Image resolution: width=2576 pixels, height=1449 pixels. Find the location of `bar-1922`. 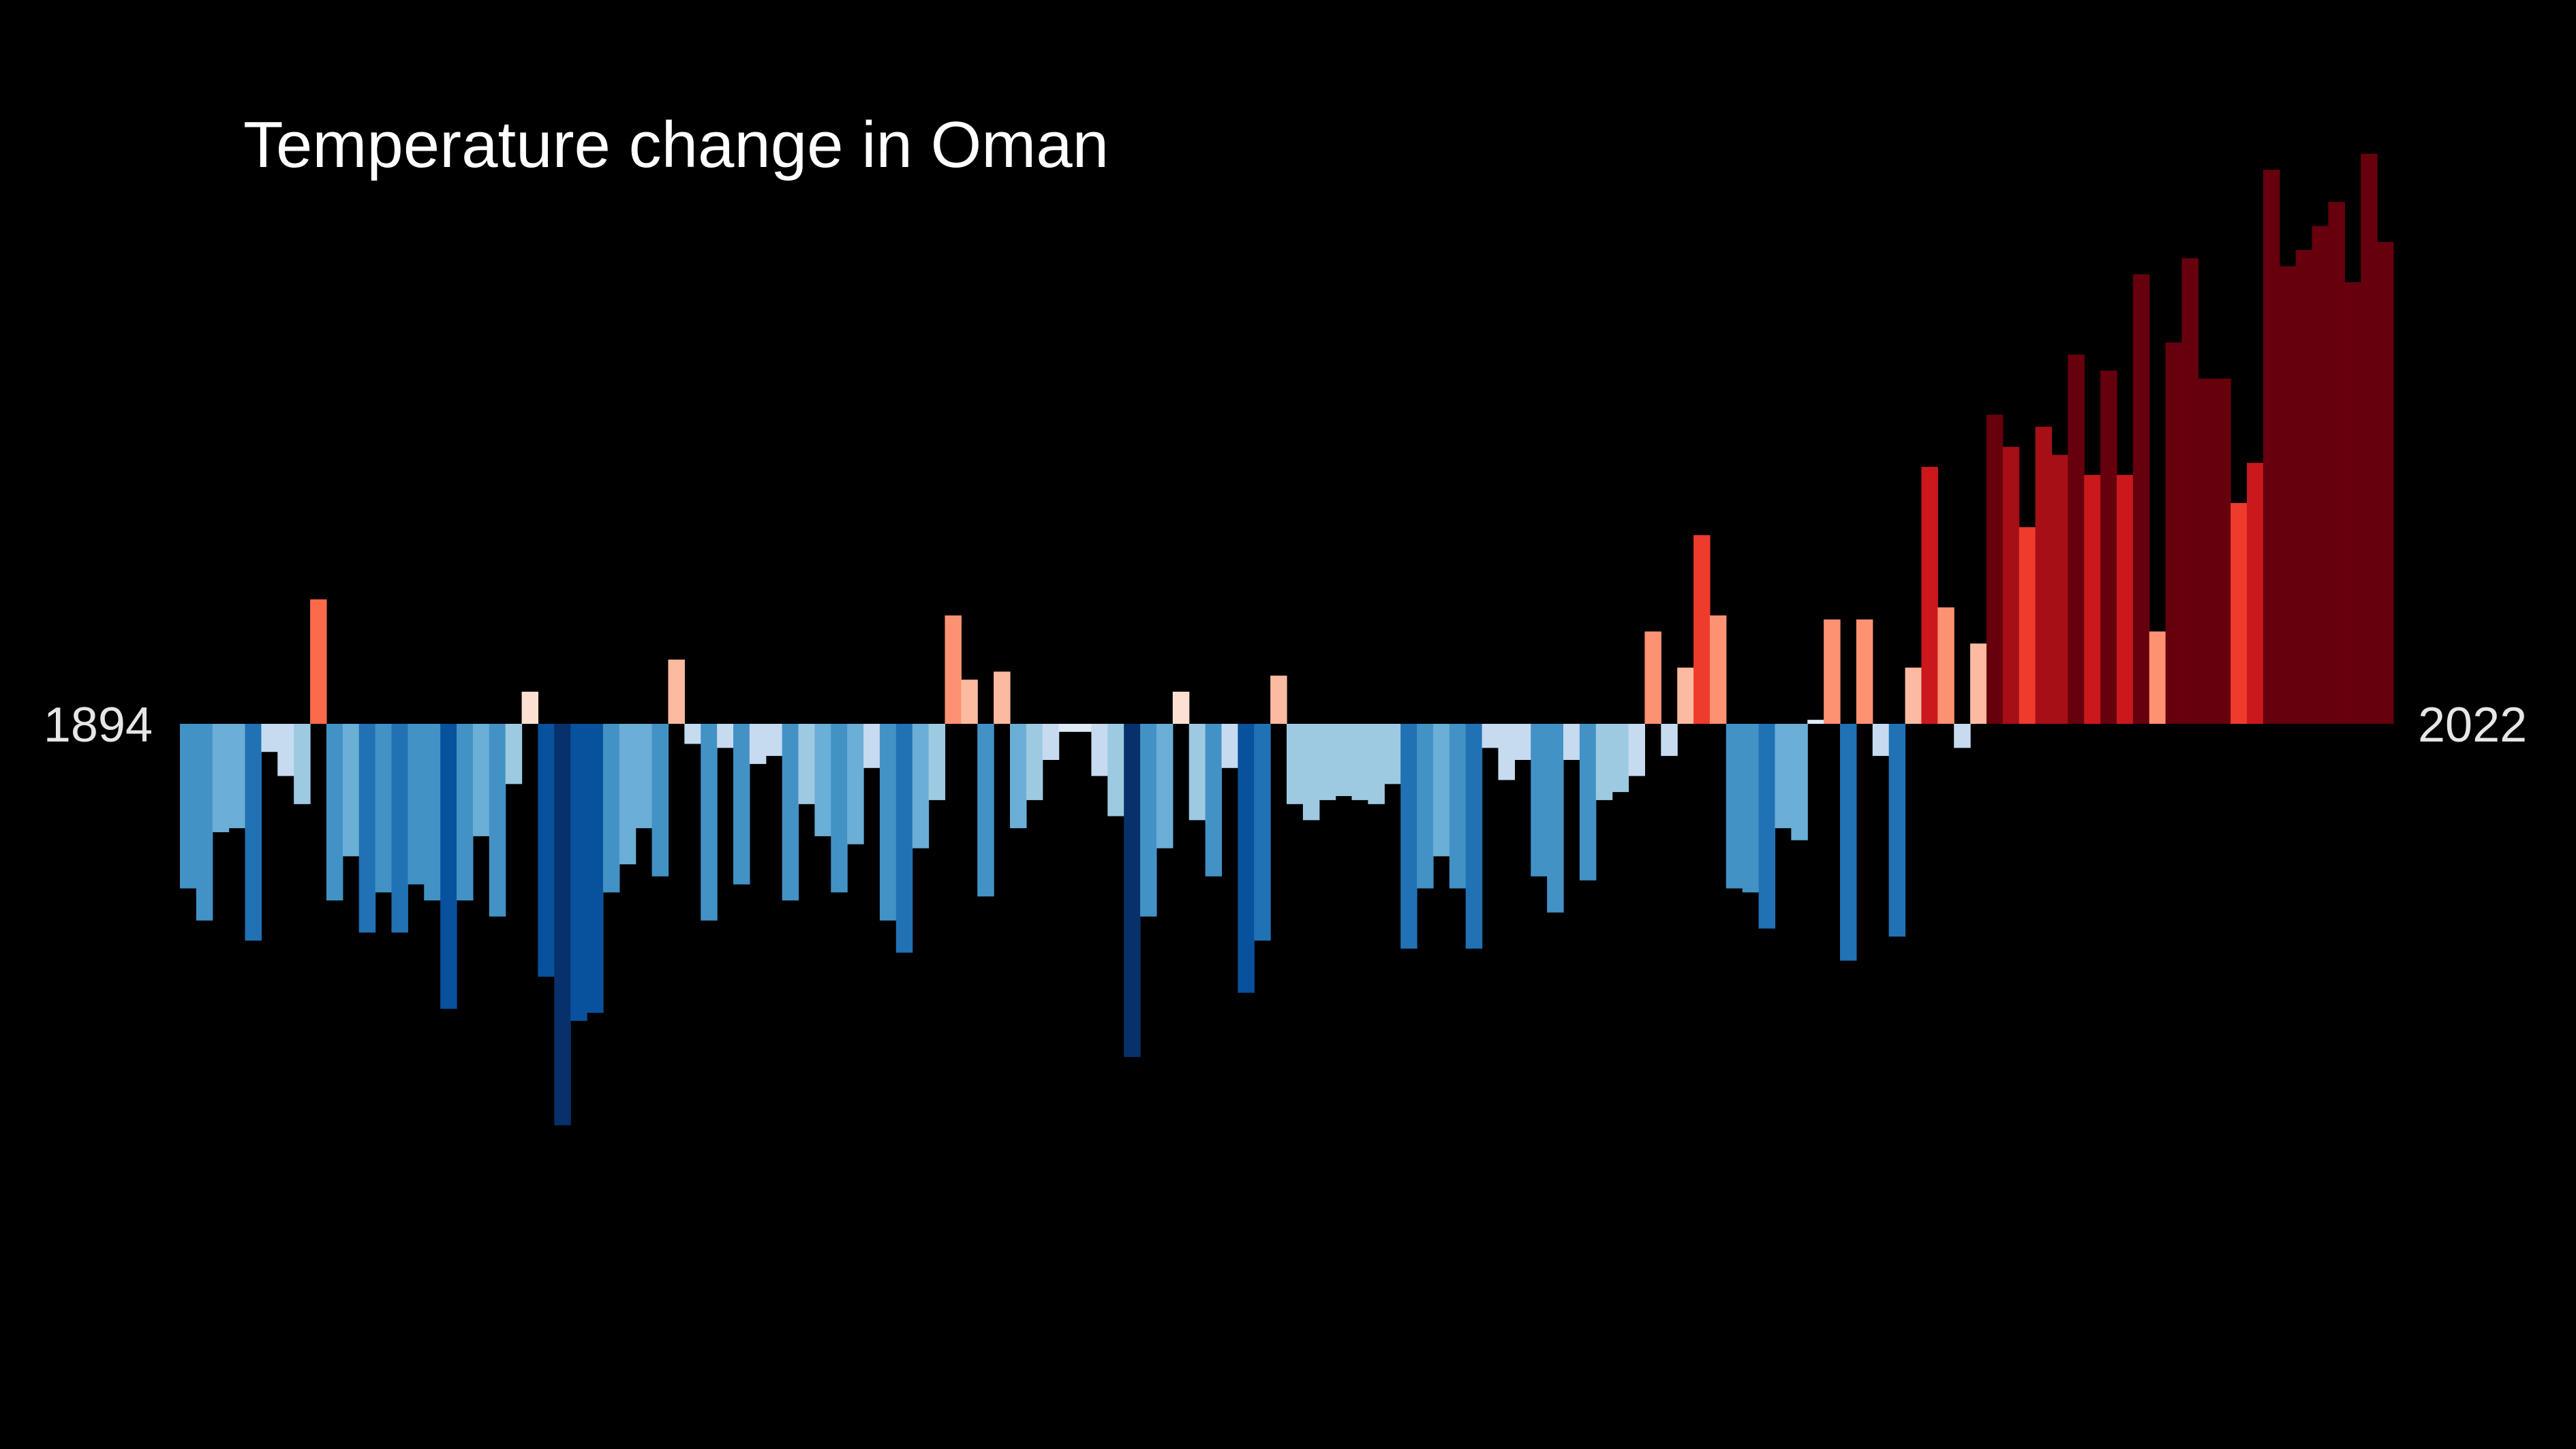

bar-1922 is located at coordinates (644, 776).